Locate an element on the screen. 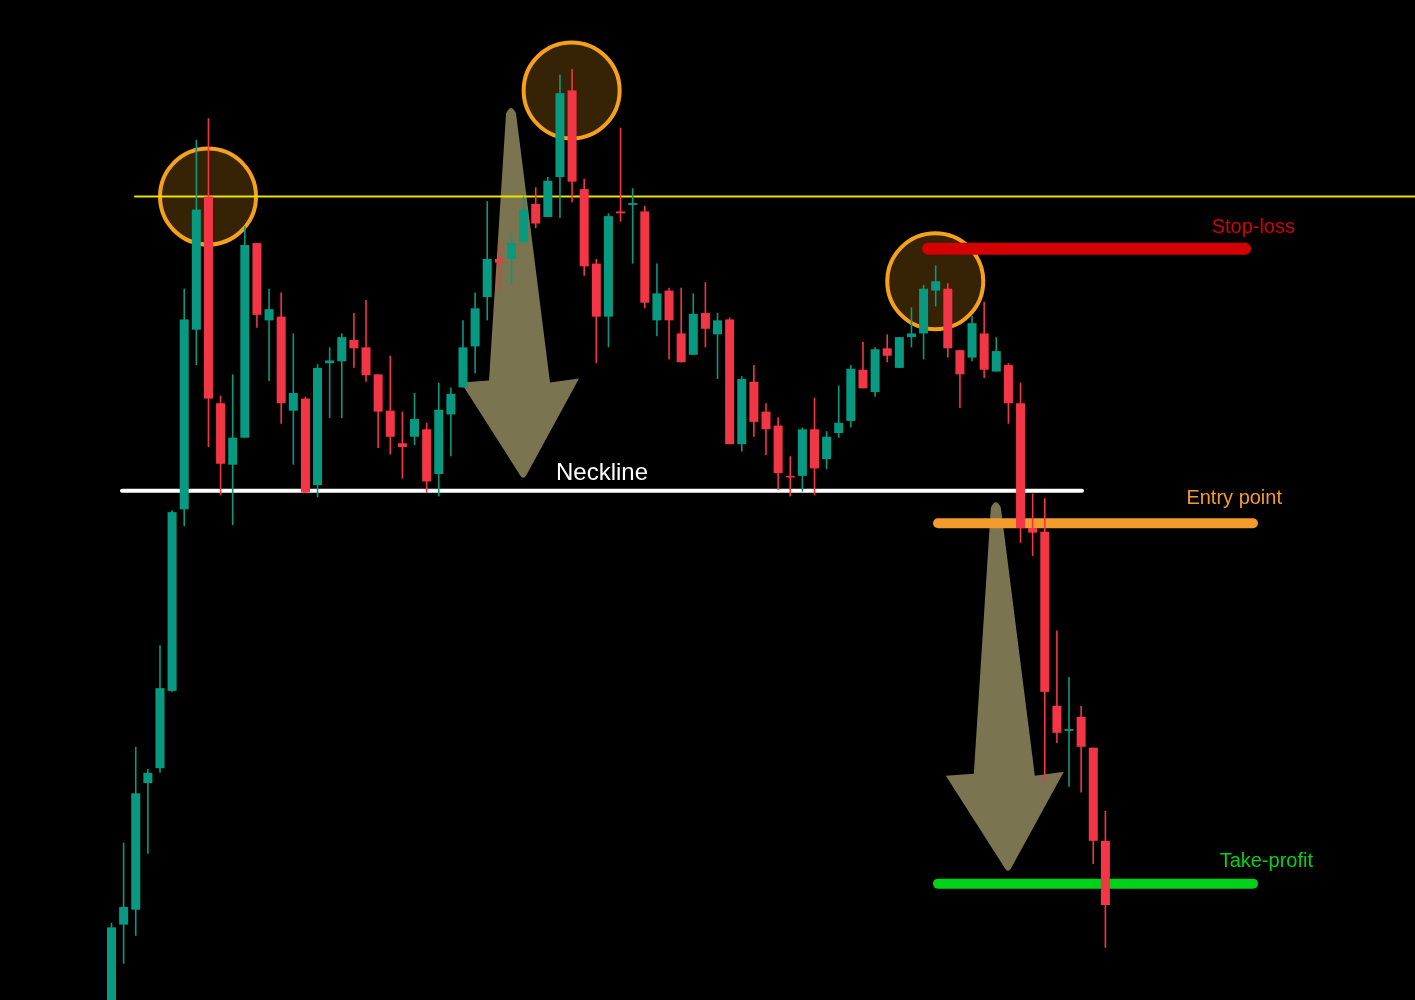 This screenshot has height=1000, width=1415. ref-line-label: Neckline is located at coordinates (602, 471).